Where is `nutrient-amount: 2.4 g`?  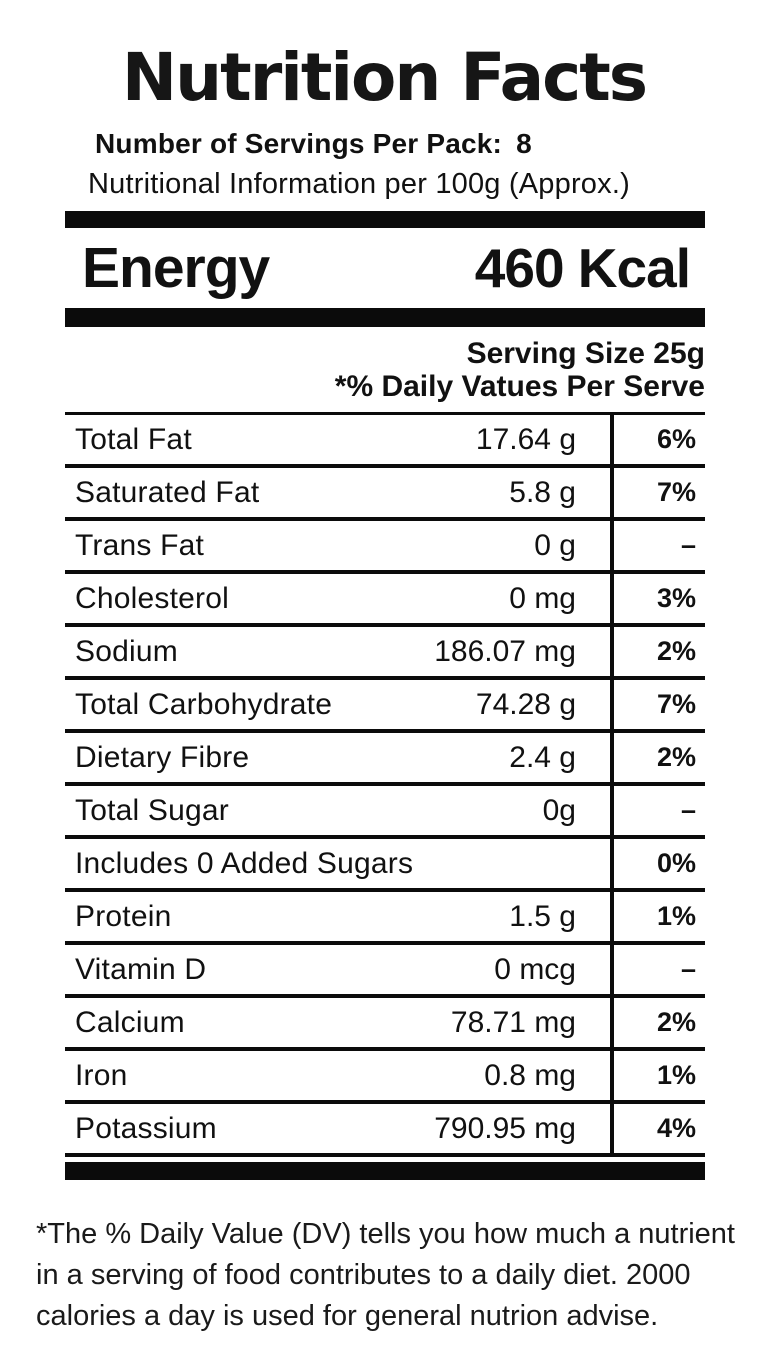 nutrient-amount: 2.4 g is located at coordinates (542, 757).